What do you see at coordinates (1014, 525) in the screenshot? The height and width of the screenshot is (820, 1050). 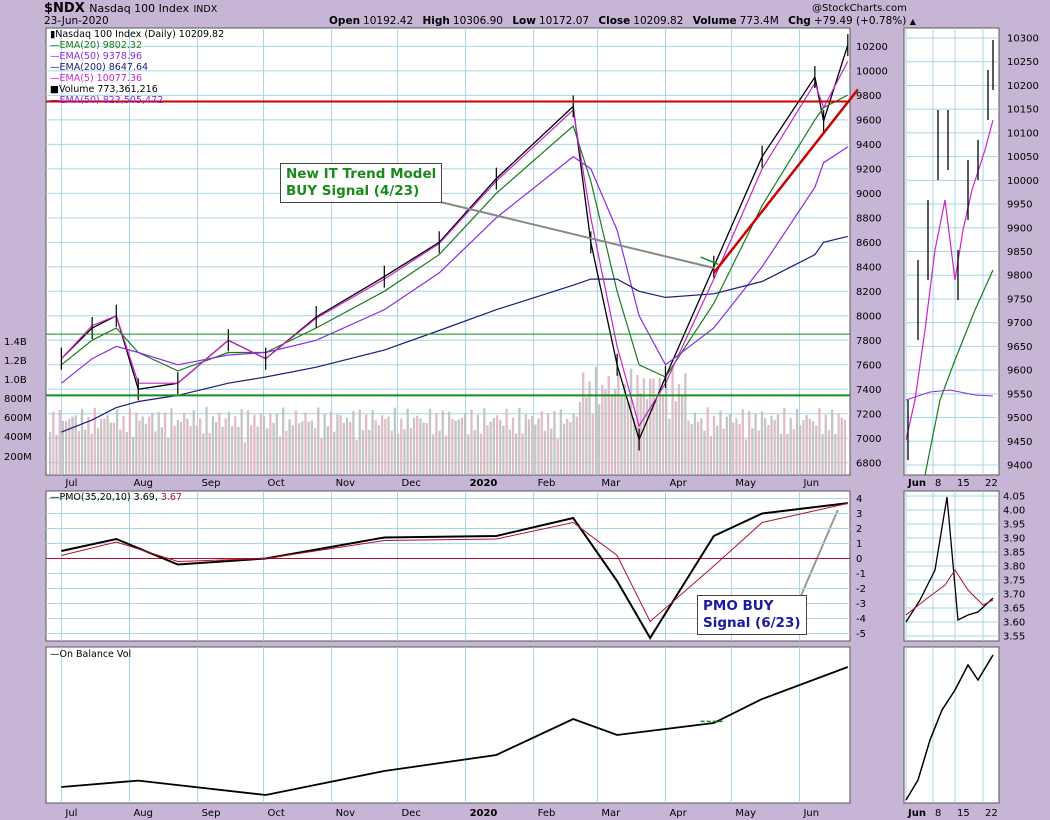 I see `zoom-pmo-tick: 3.95` at bounding box center [1014, 525].